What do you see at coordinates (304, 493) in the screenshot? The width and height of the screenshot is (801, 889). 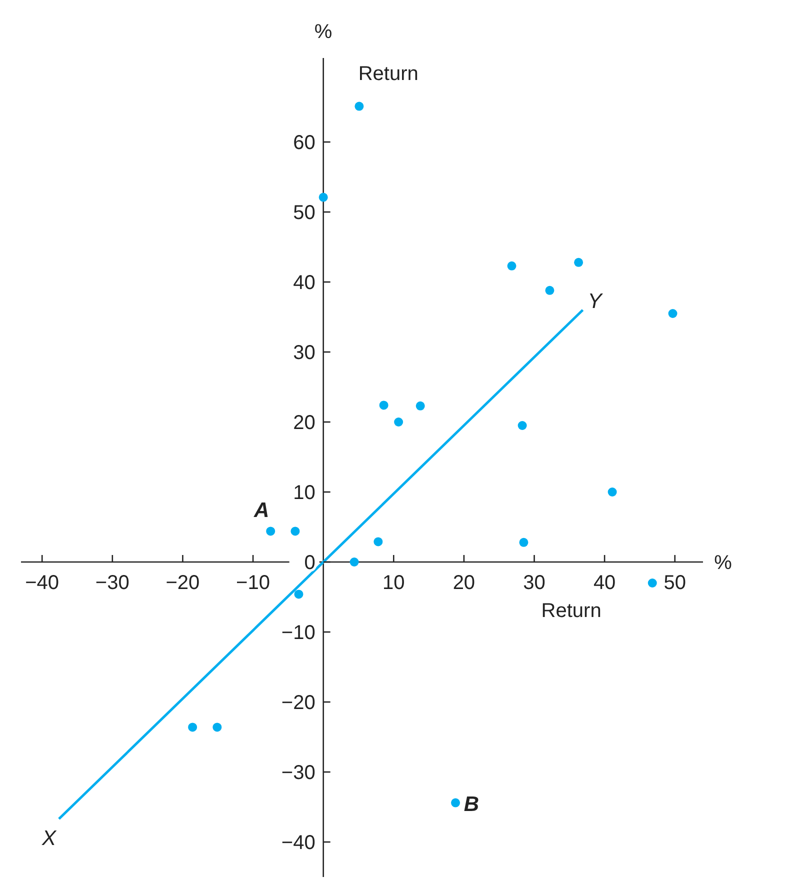 I see `y-tick-label: 10` at bounding box center [304, 493].